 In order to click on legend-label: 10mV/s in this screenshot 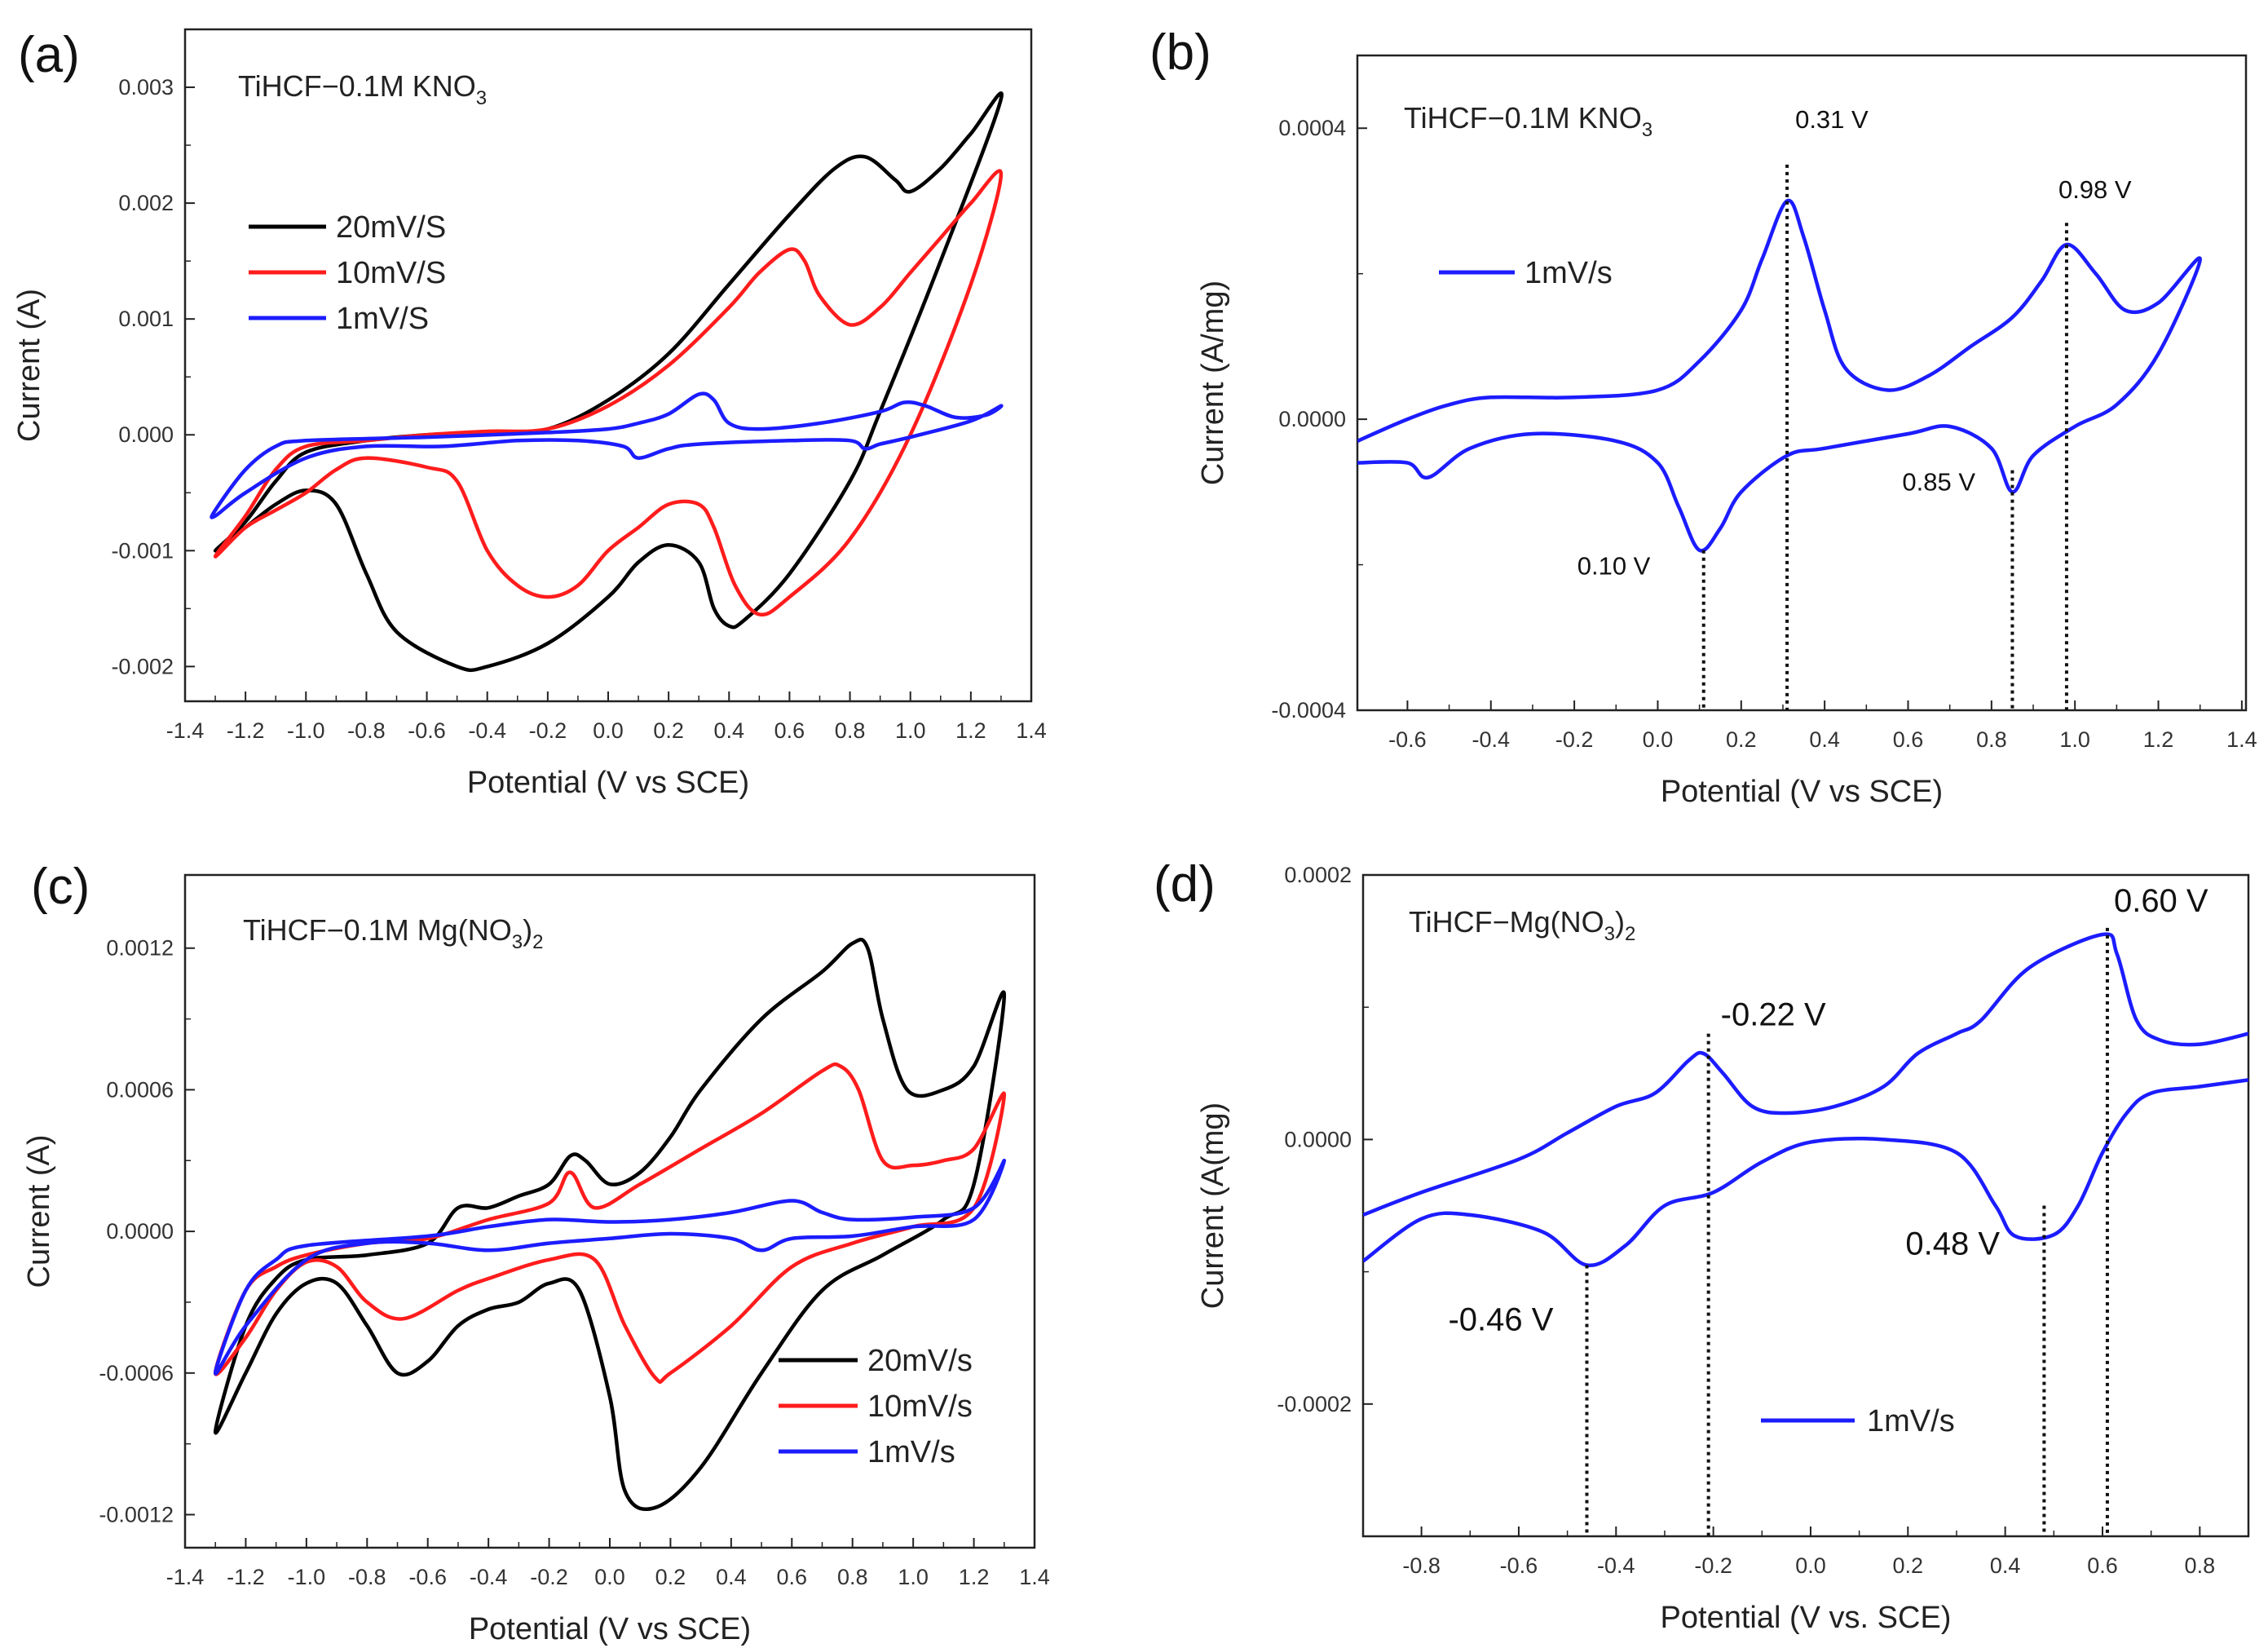, I will do `click(920, 1407)`.